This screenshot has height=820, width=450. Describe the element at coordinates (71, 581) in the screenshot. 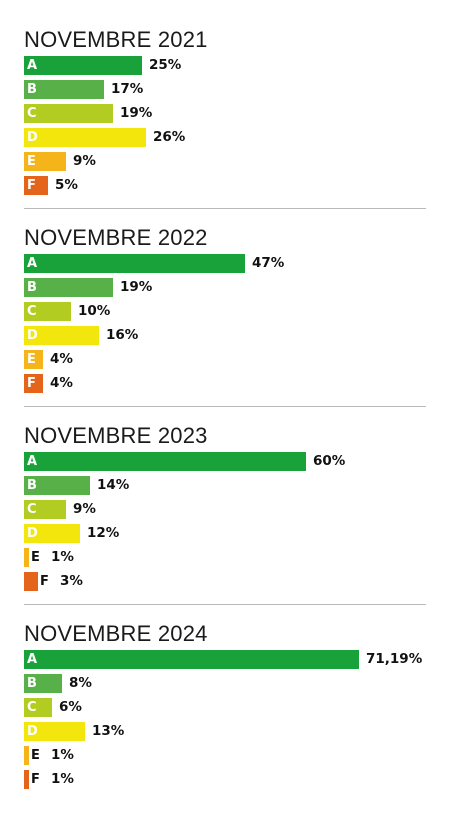

I see `bar-value-label: 3%` at that location.